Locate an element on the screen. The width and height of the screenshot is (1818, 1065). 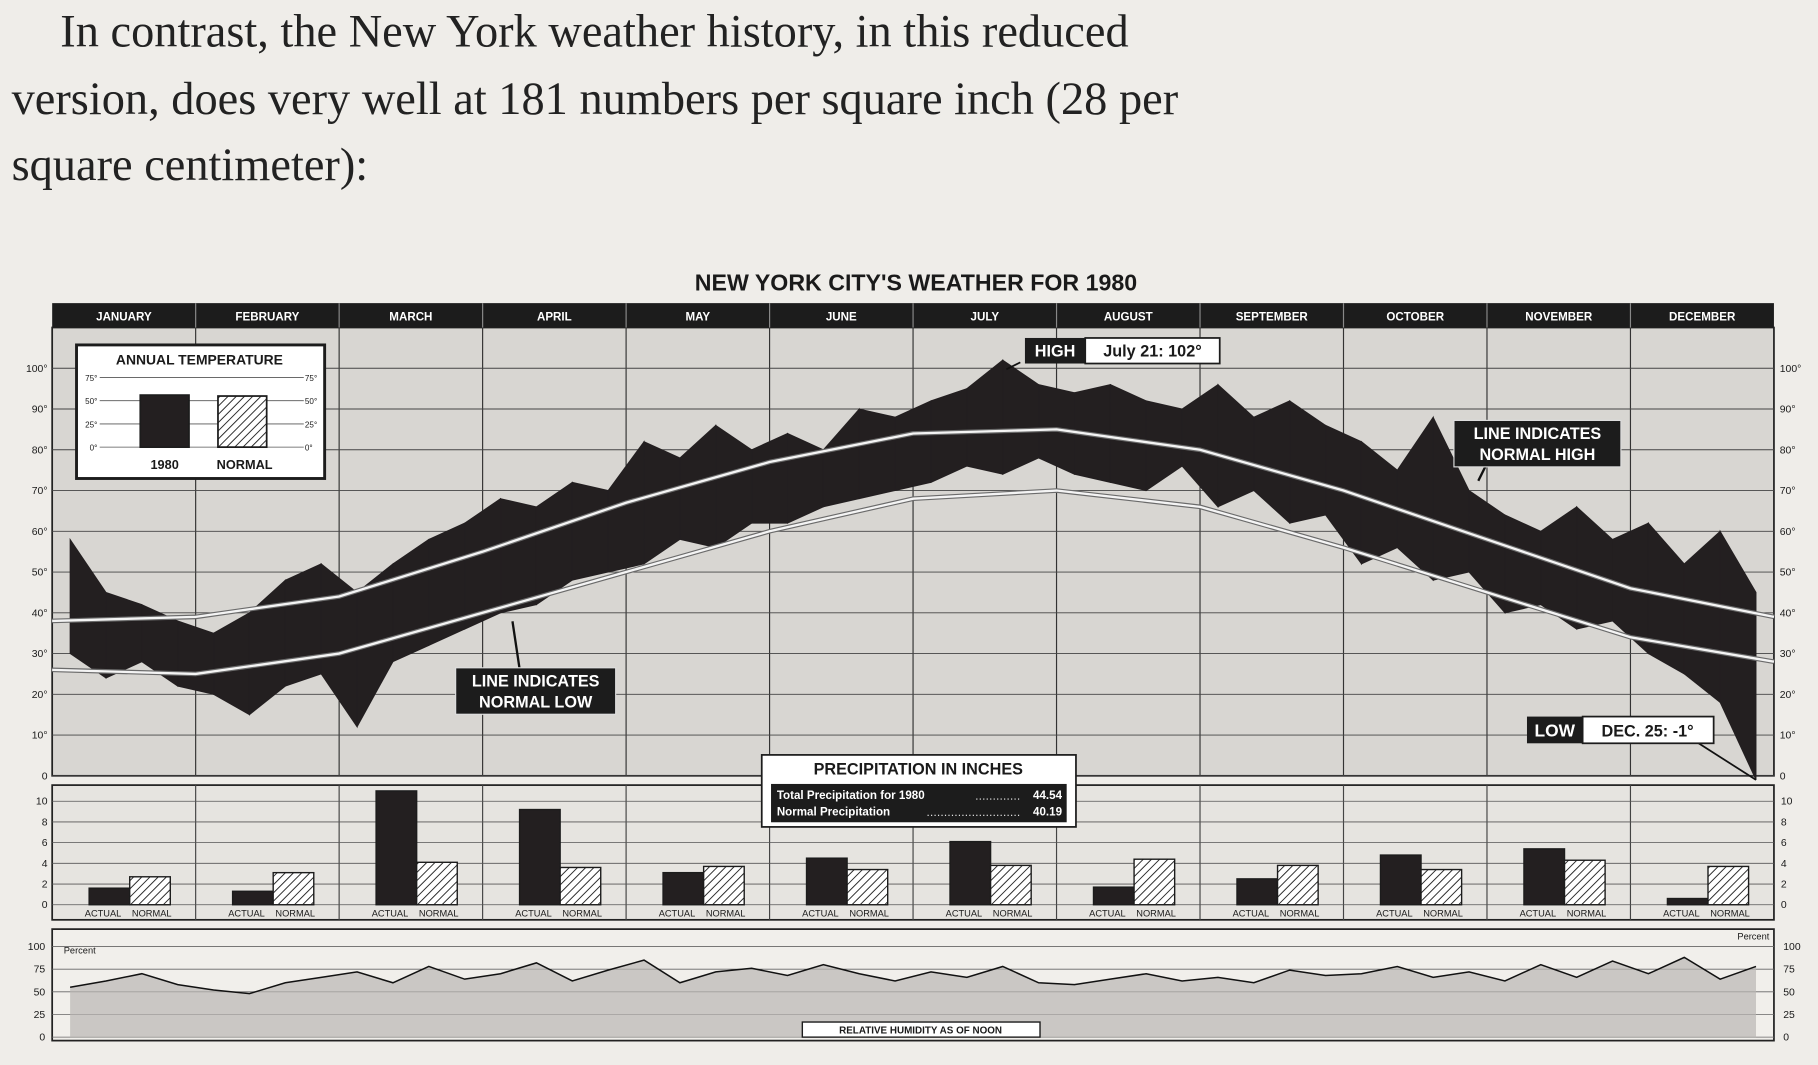
inset-title: ANNUAL TEMPERATURE is located at coordinates (199, 360).